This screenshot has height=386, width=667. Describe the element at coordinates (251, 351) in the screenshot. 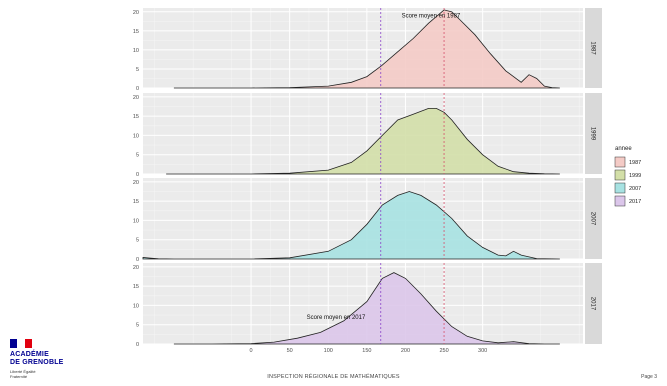

I see `x-tick-label: 0` at that location.